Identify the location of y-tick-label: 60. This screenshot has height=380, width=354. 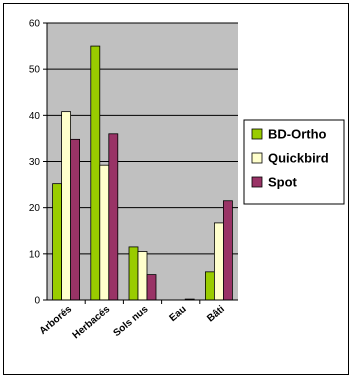
(35, 24).